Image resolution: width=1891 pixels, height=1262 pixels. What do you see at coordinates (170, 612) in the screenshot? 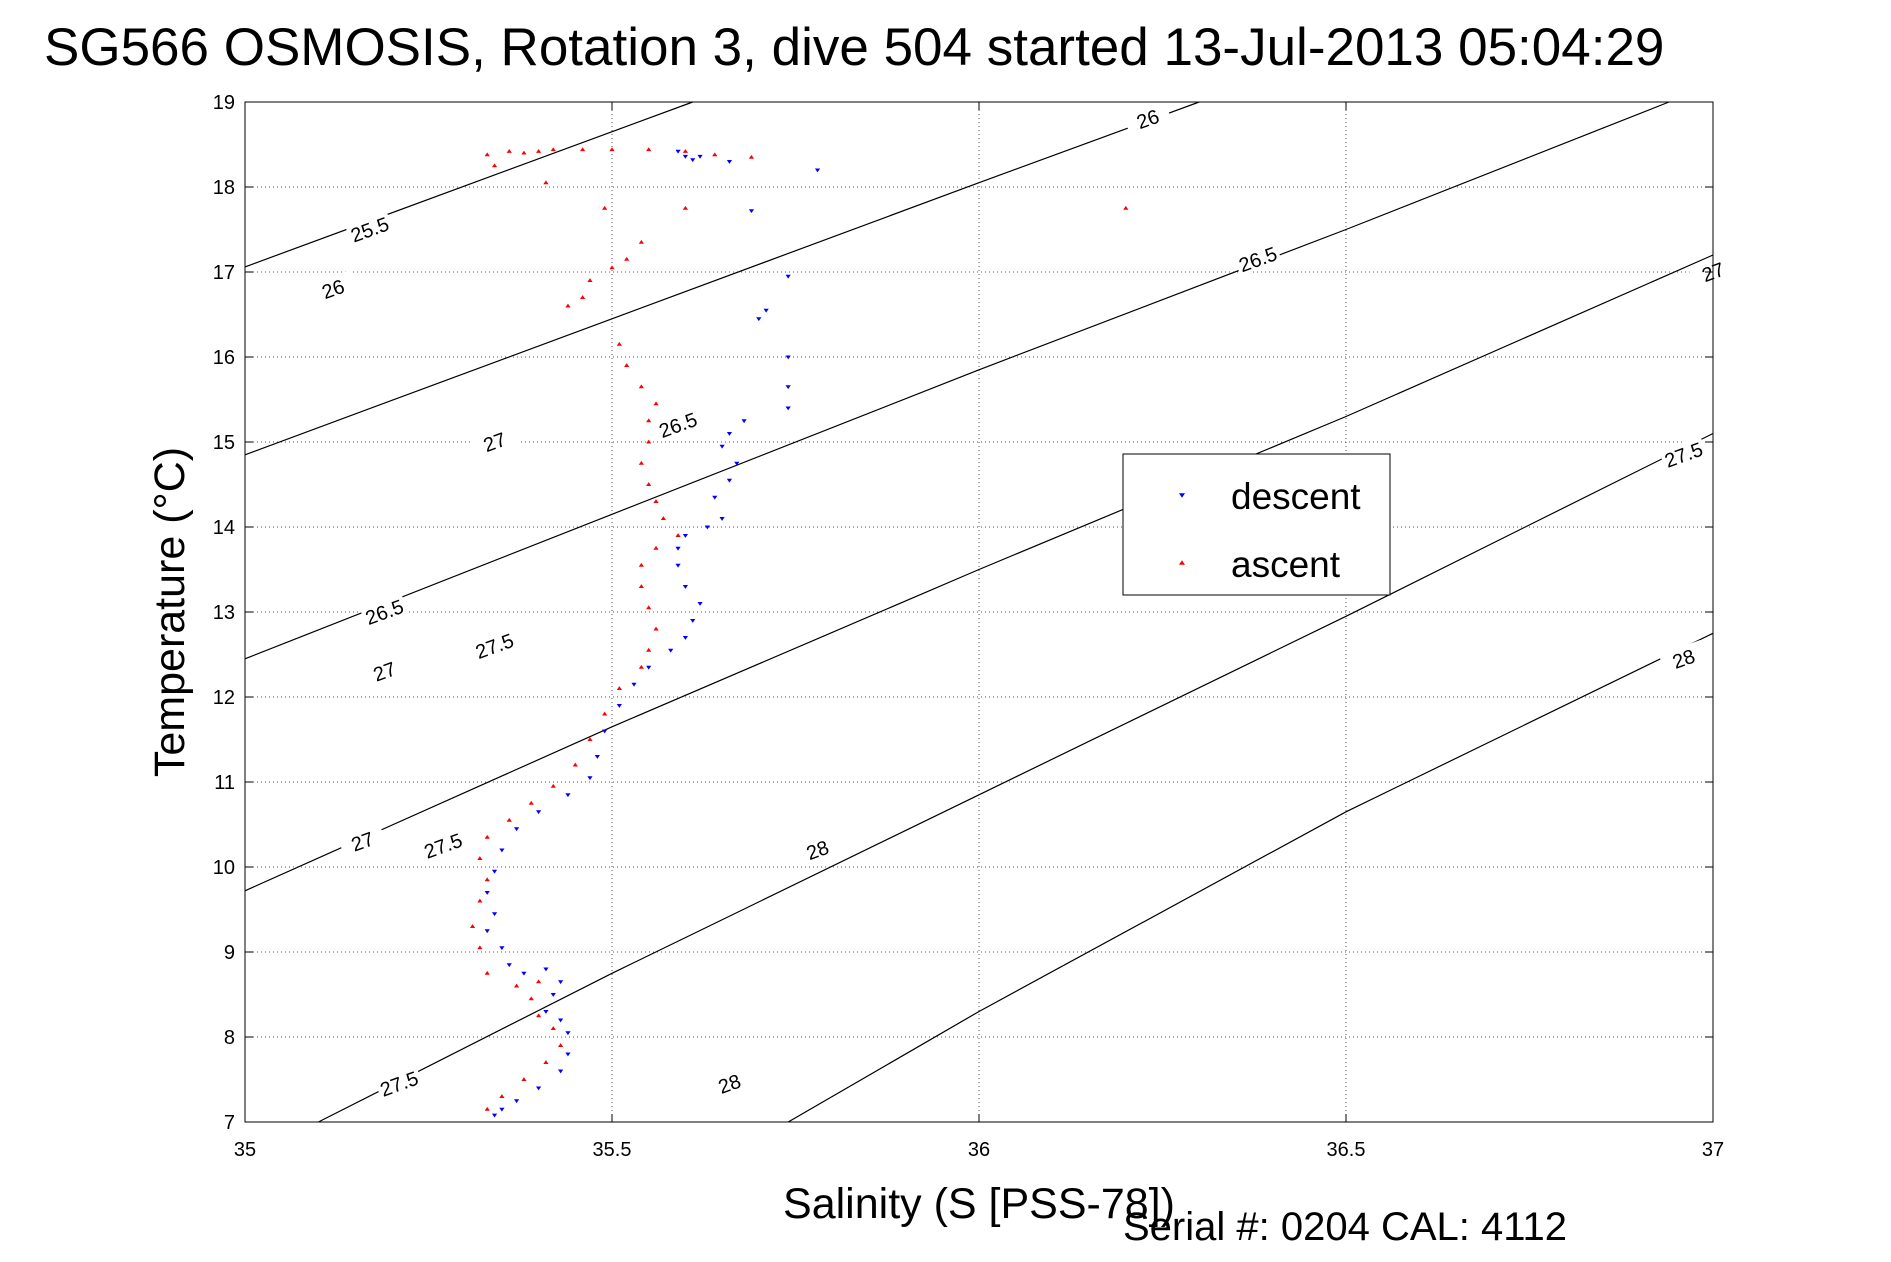
I see `y-axis-label: Temperature (°C)` at bounding box center [170, 612].